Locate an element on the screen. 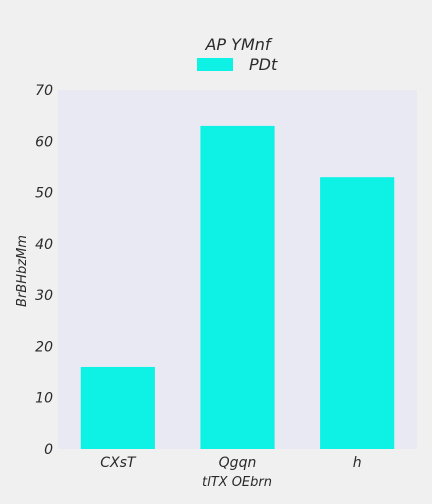 This screenshot has width=432, height=504. bar-CXsT is located at coordinates (117, 407).